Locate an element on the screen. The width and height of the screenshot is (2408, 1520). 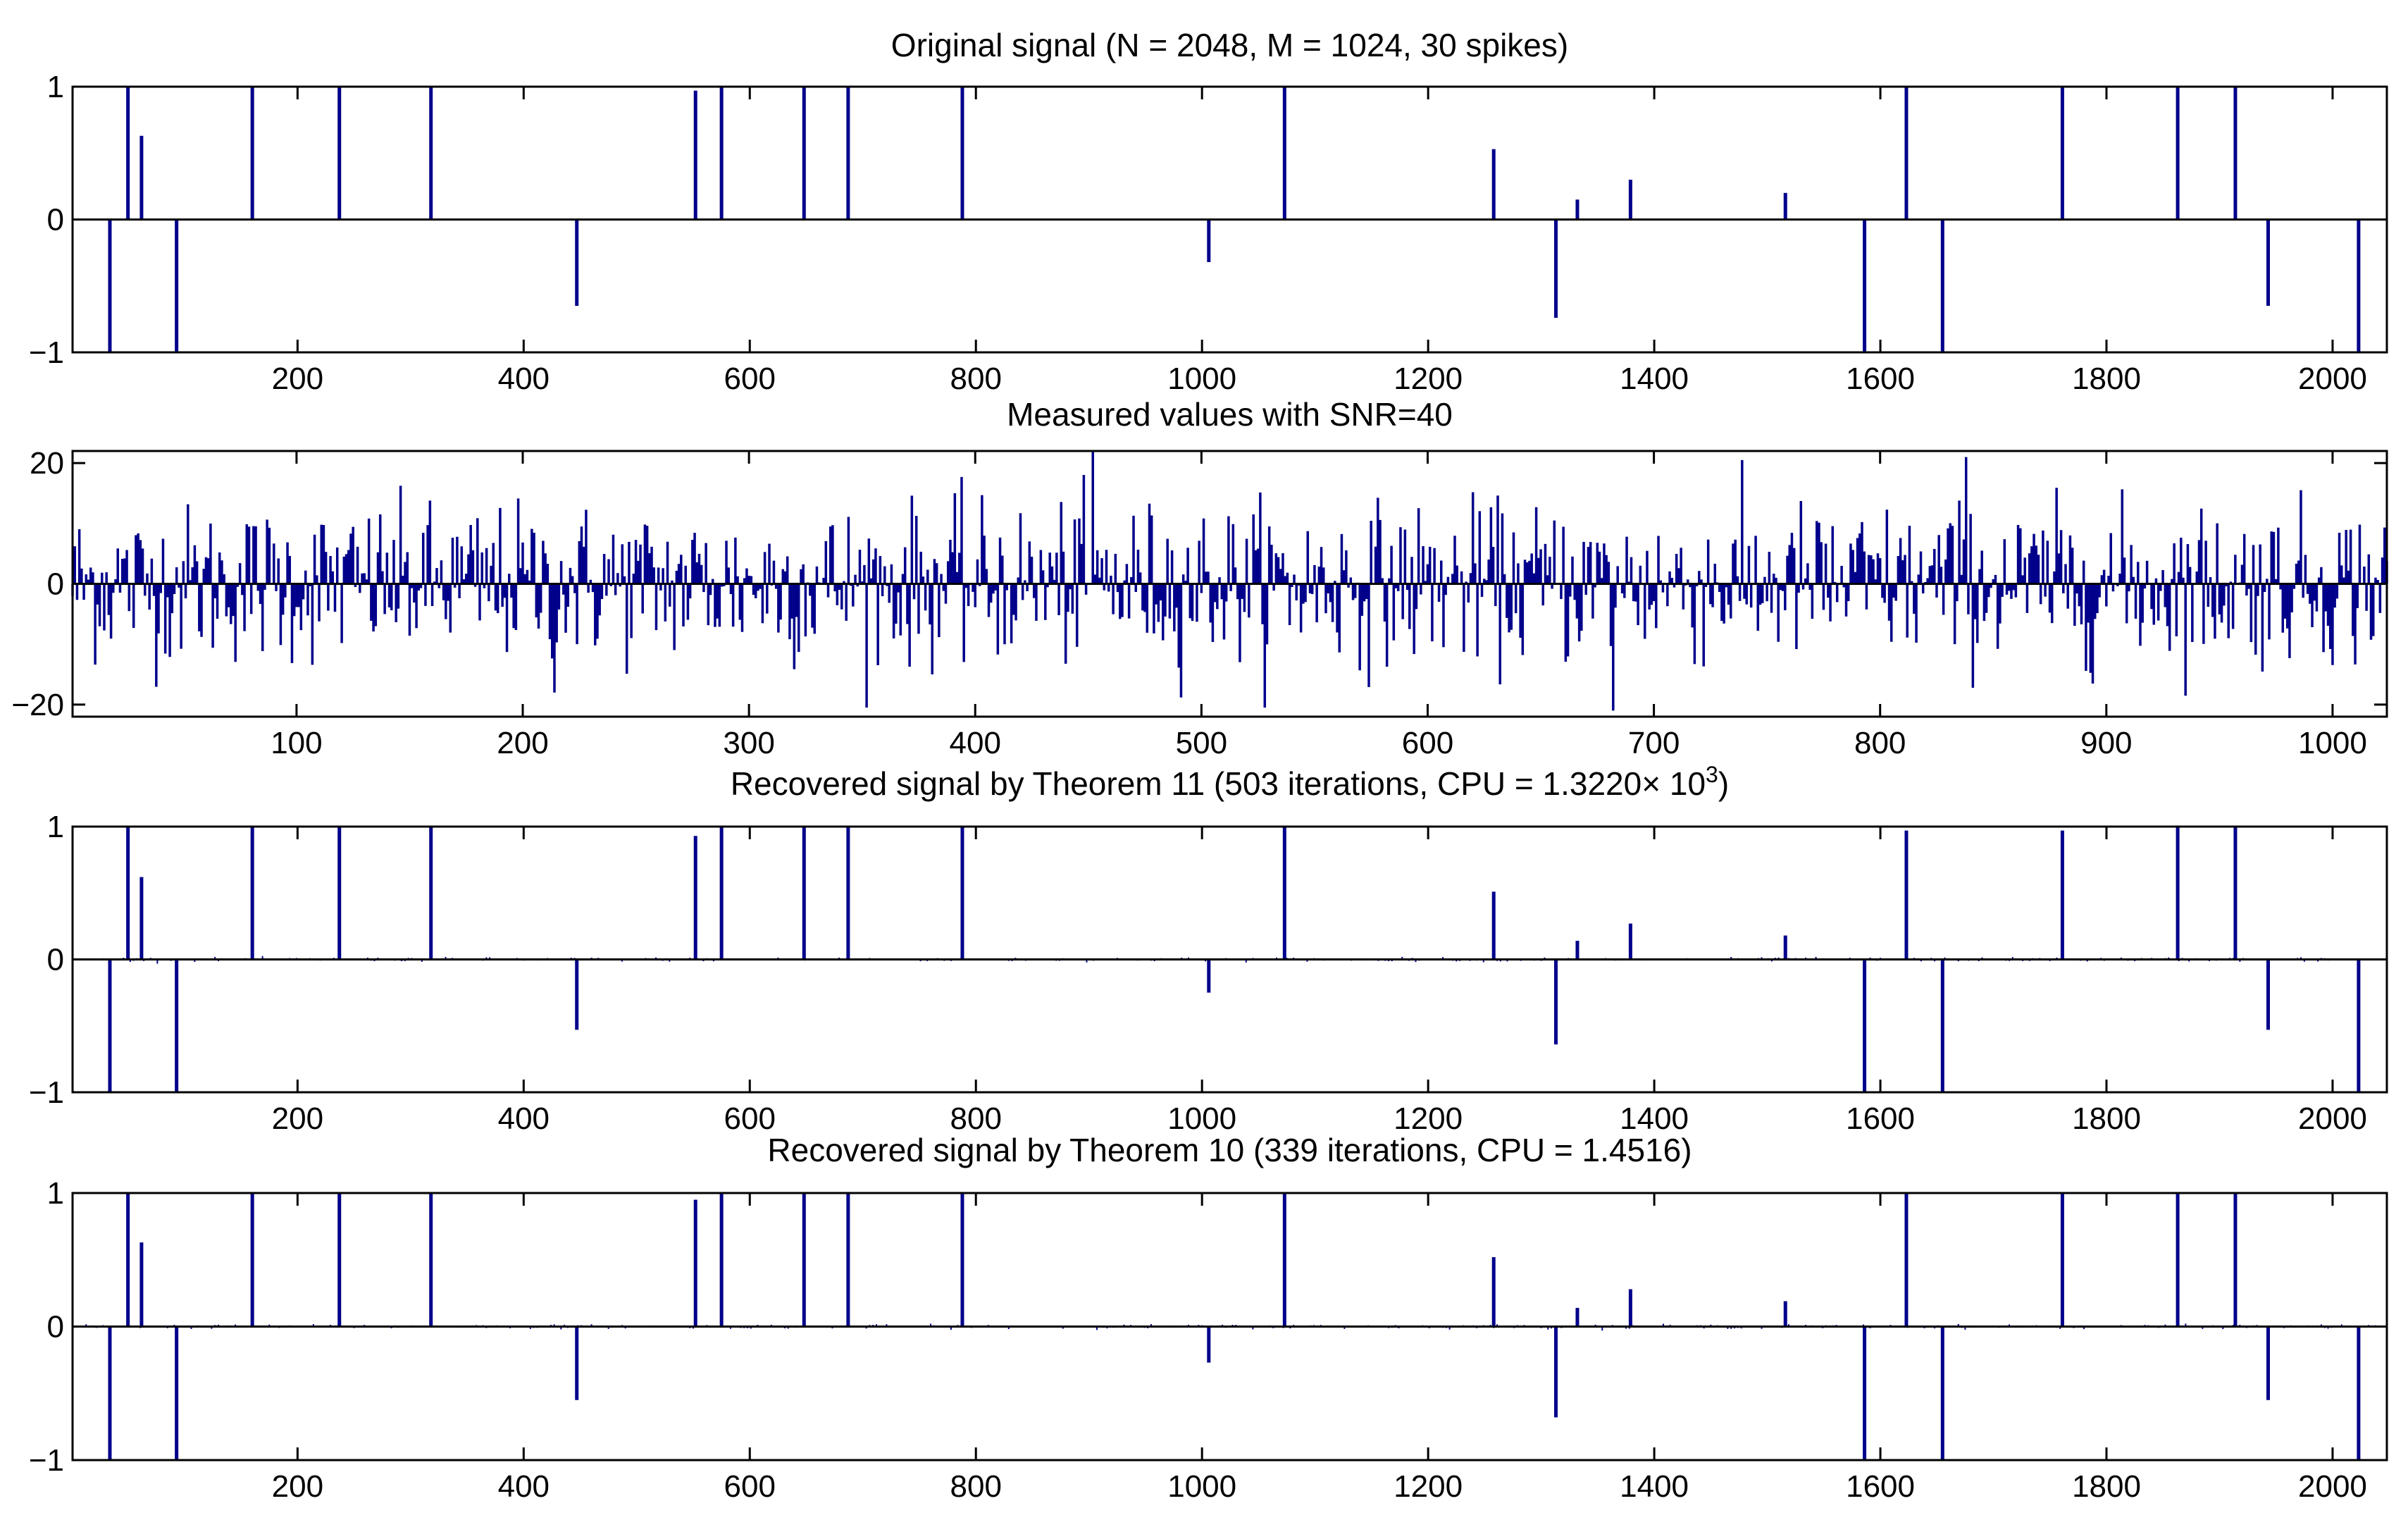
x-tick-label: 900 is located at coordinates (2106, 743).